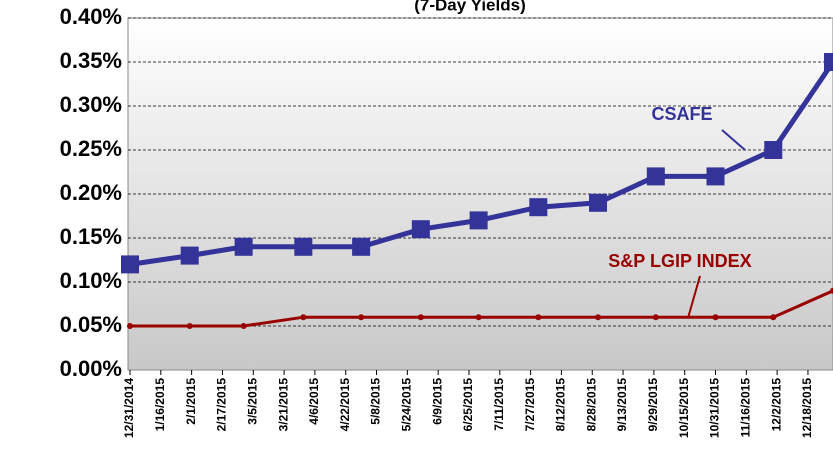 The image size is (833, 467). Describe the element at coordinates (530, 405) in the screenshot. I see `x-tick-label: 7/27/2015` at that location.